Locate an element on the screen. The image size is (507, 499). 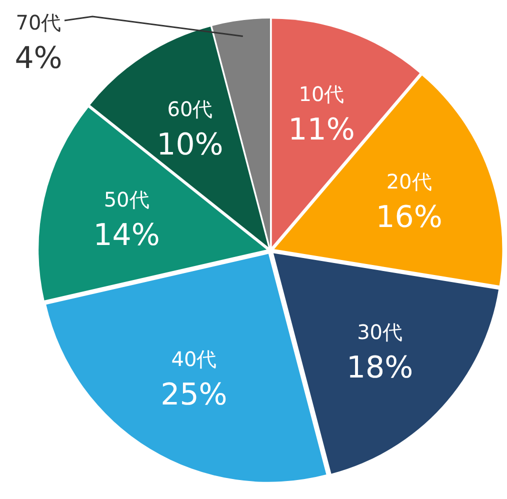
slice-label: 20代 is located at coordinates (409, 182).